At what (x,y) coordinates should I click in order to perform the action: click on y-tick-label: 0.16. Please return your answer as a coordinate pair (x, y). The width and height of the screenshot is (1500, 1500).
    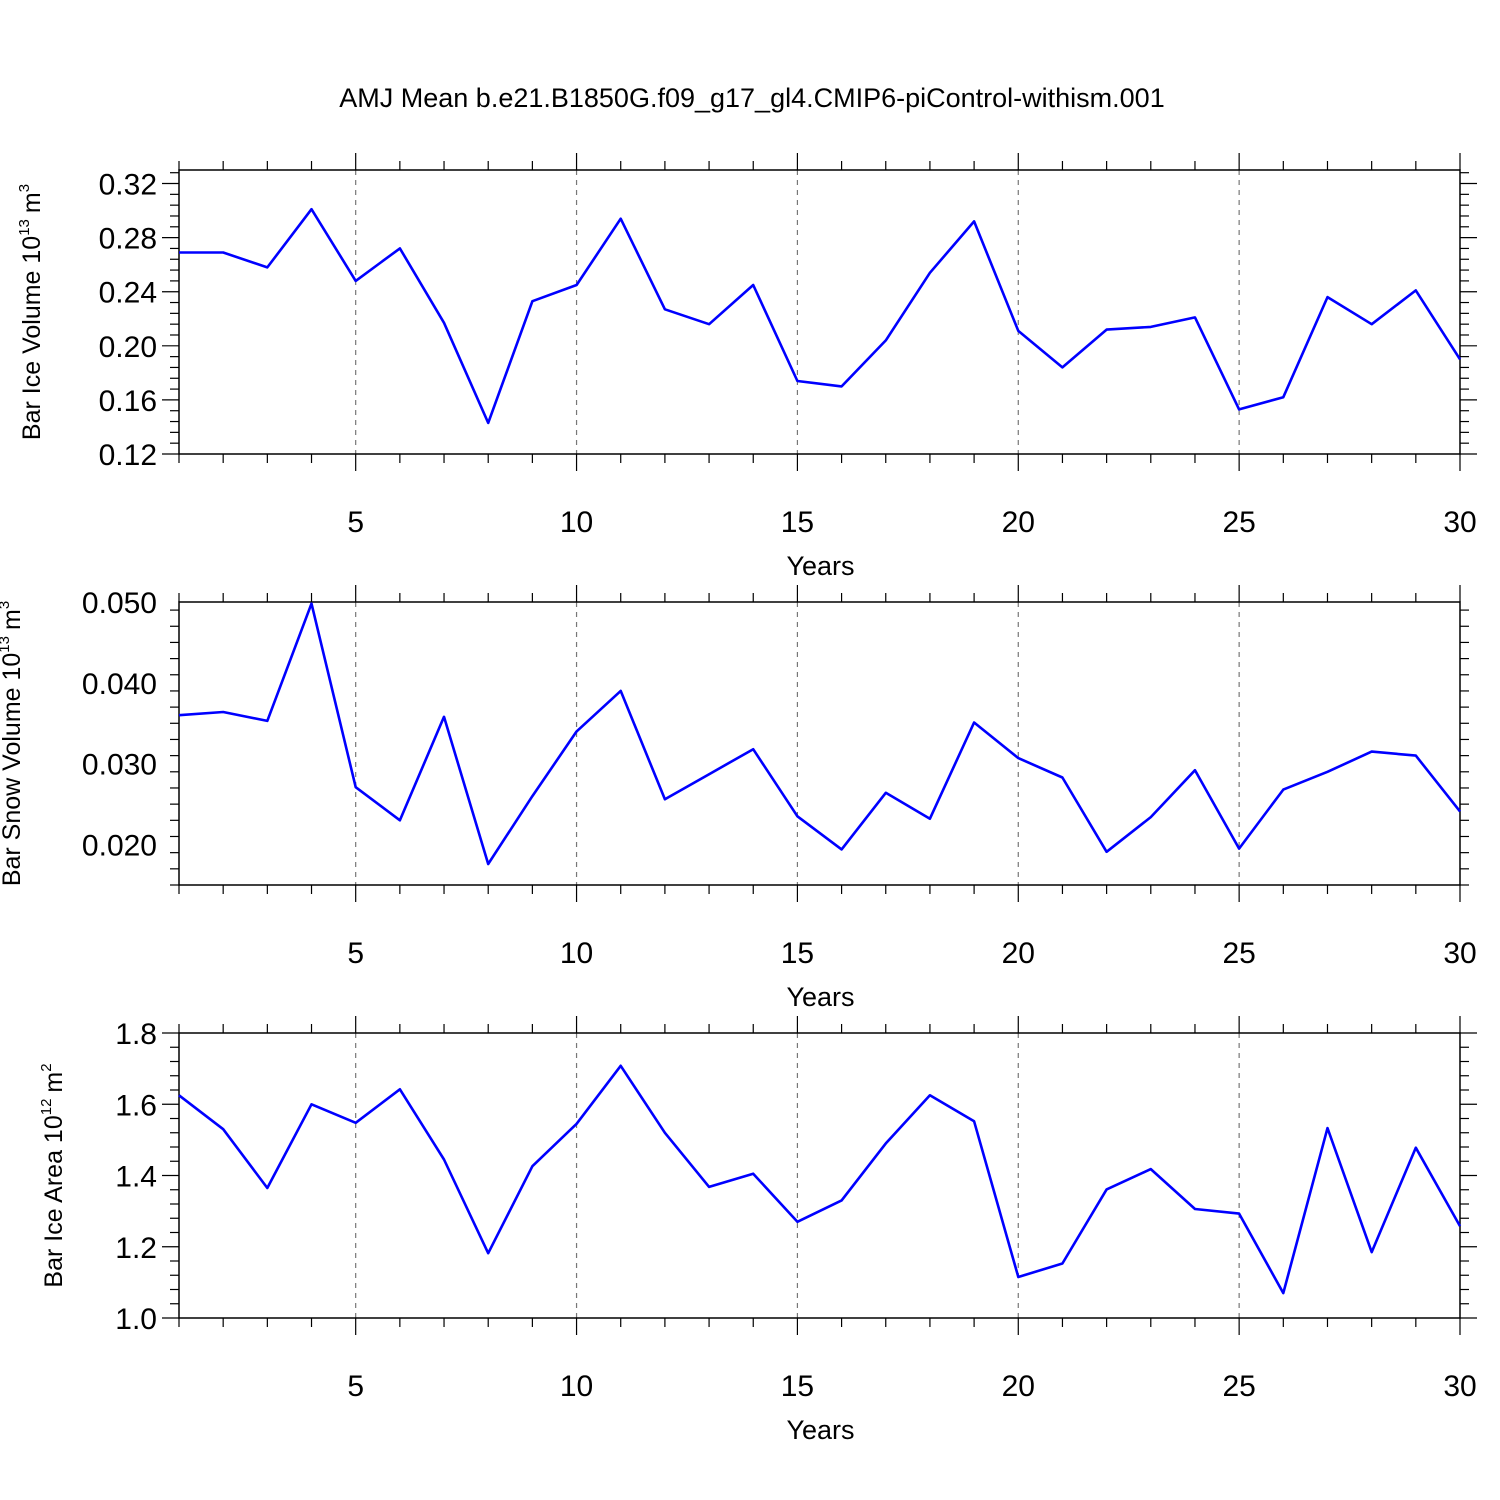
    Looking at the image, I should click on (128, 401).